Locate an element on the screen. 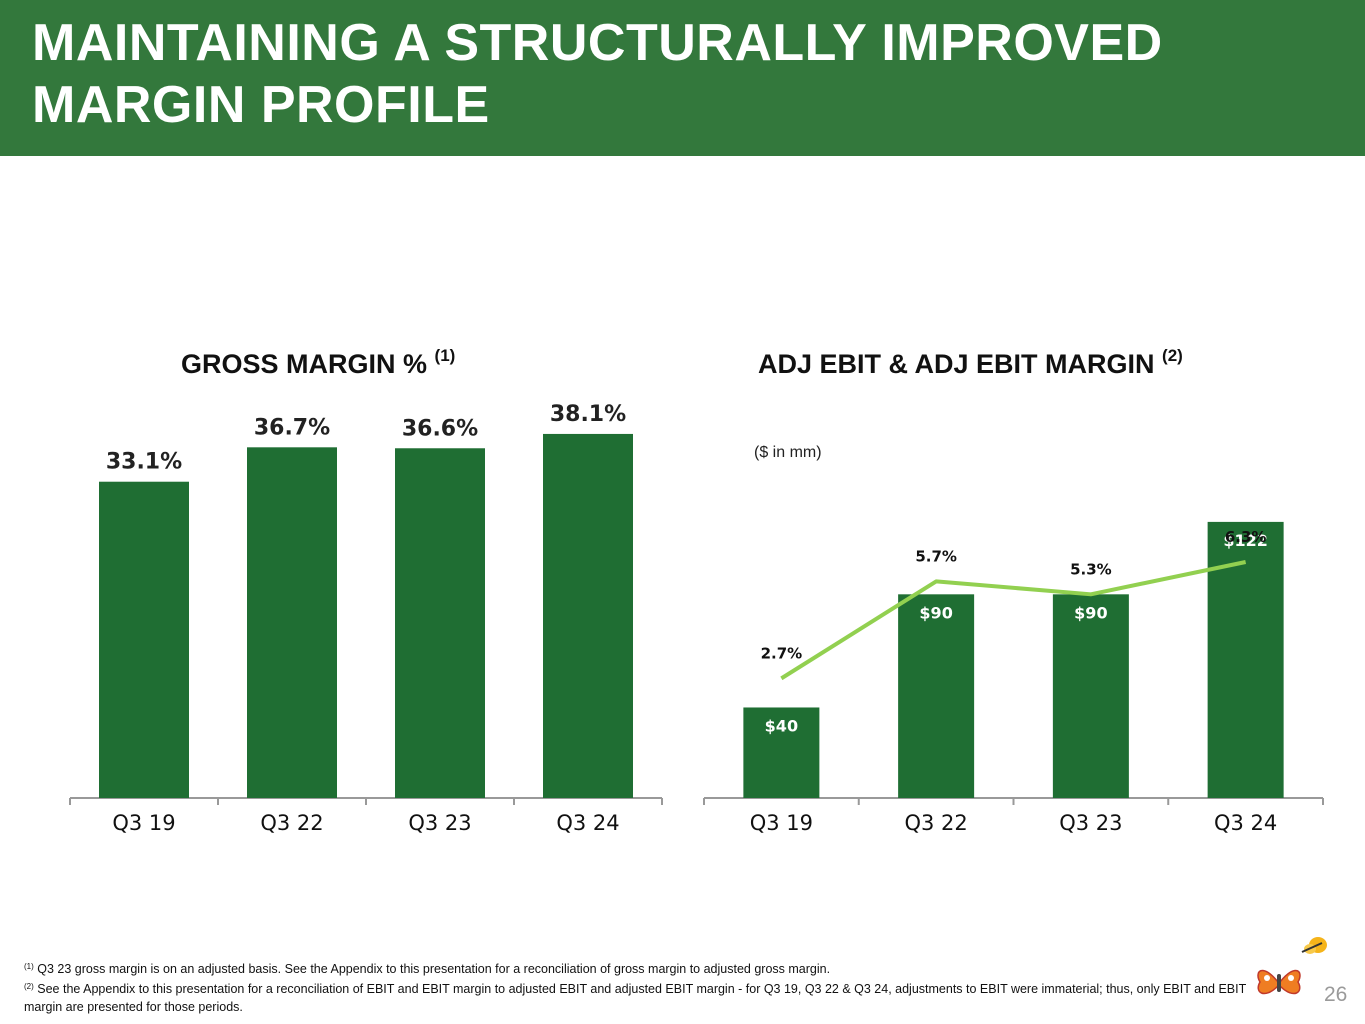 The height and width of the screenshot is (1024, 1365). small-butterfly-icon is located at coordinates (1314, 945).